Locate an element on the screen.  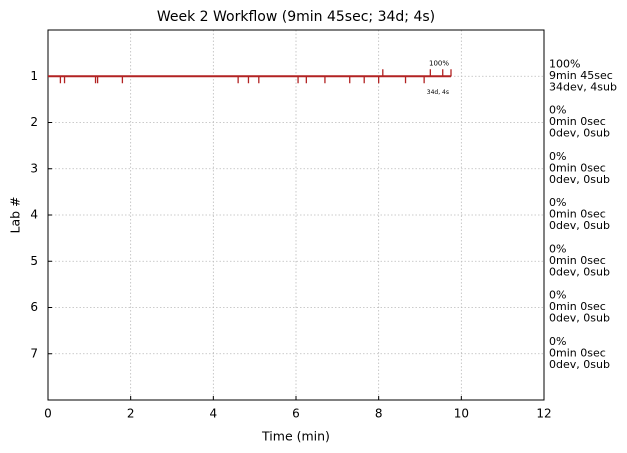
x-tick-label: 12 is located at coordinates (543, 414).